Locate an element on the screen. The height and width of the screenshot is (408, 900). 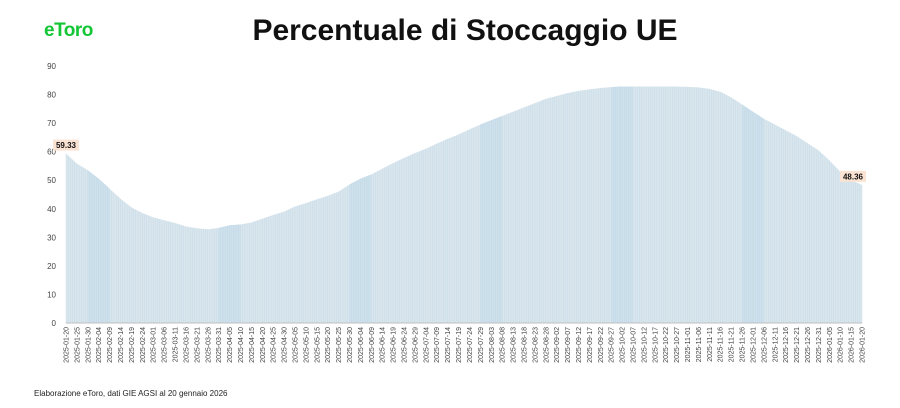
x-tick-label: 2025-06-09 is located at coordinates (372, 345).